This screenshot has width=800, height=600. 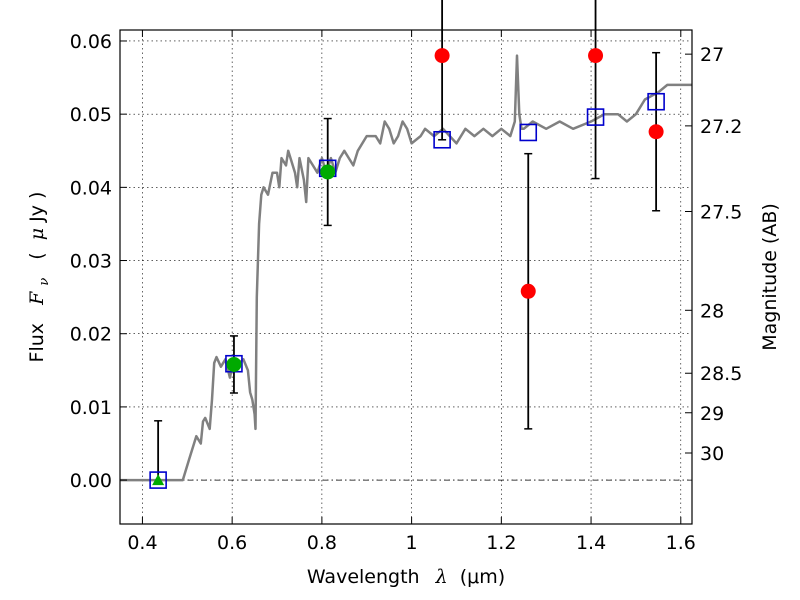 I want to click on y-axis-label: Flux F ν ( μ Jy ), so click(x=39, y=277).